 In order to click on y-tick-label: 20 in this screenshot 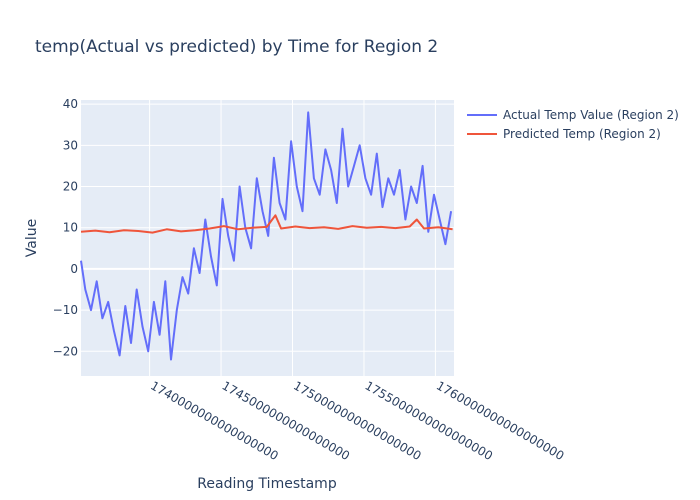, I will do `click(70, 187)`.